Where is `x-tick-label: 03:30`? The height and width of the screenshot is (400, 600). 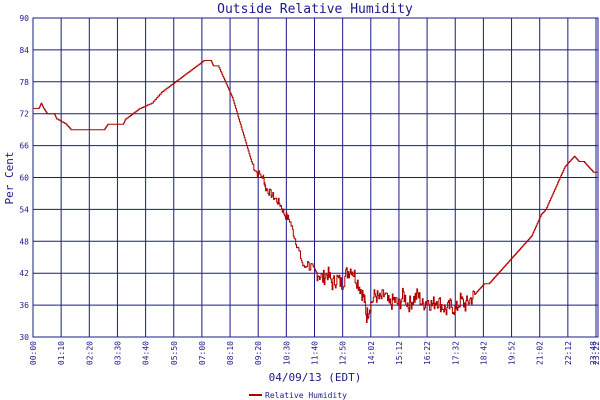 x-tick-label: 03:30 is located at coordinates (117, 353).